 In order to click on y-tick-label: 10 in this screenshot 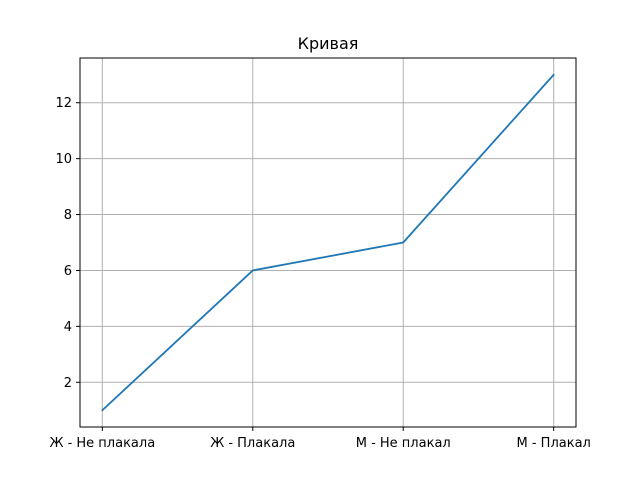, I will do `click(63, 159)`.